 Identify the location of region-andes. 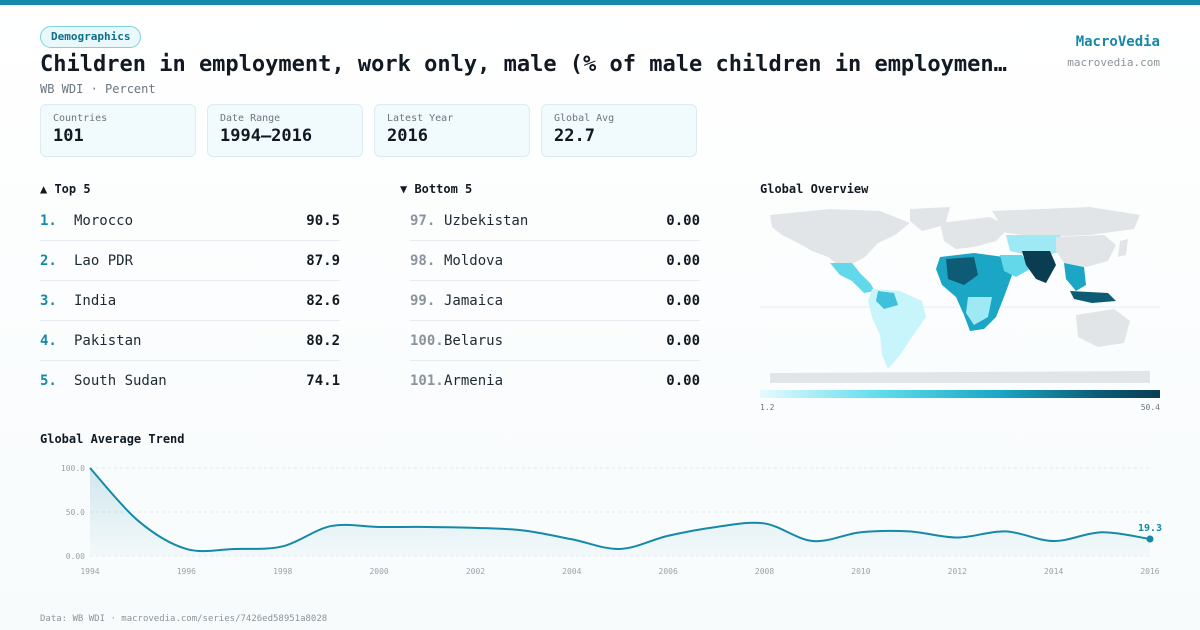
(887, 300).